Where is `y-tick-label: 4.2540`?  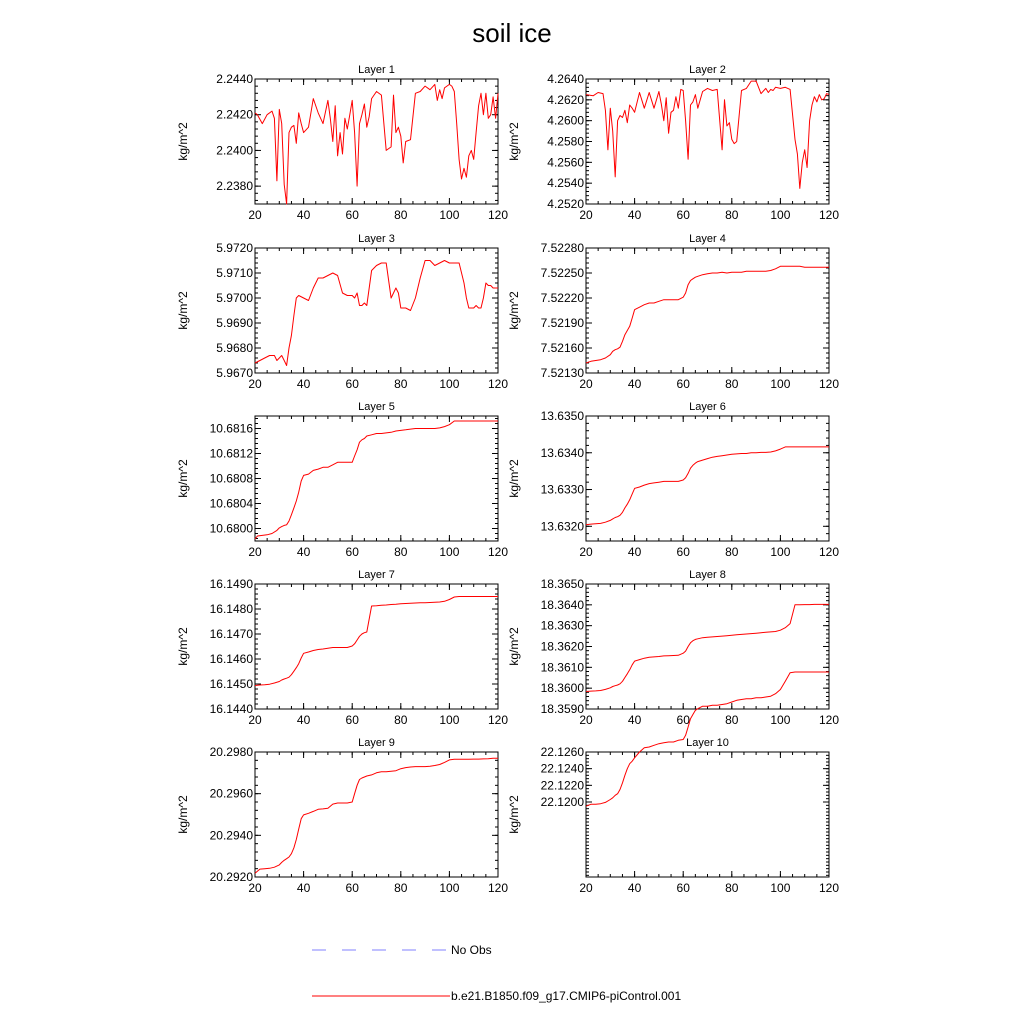
y-tick-label: 4.2540 is located at coordinates (565, 183).